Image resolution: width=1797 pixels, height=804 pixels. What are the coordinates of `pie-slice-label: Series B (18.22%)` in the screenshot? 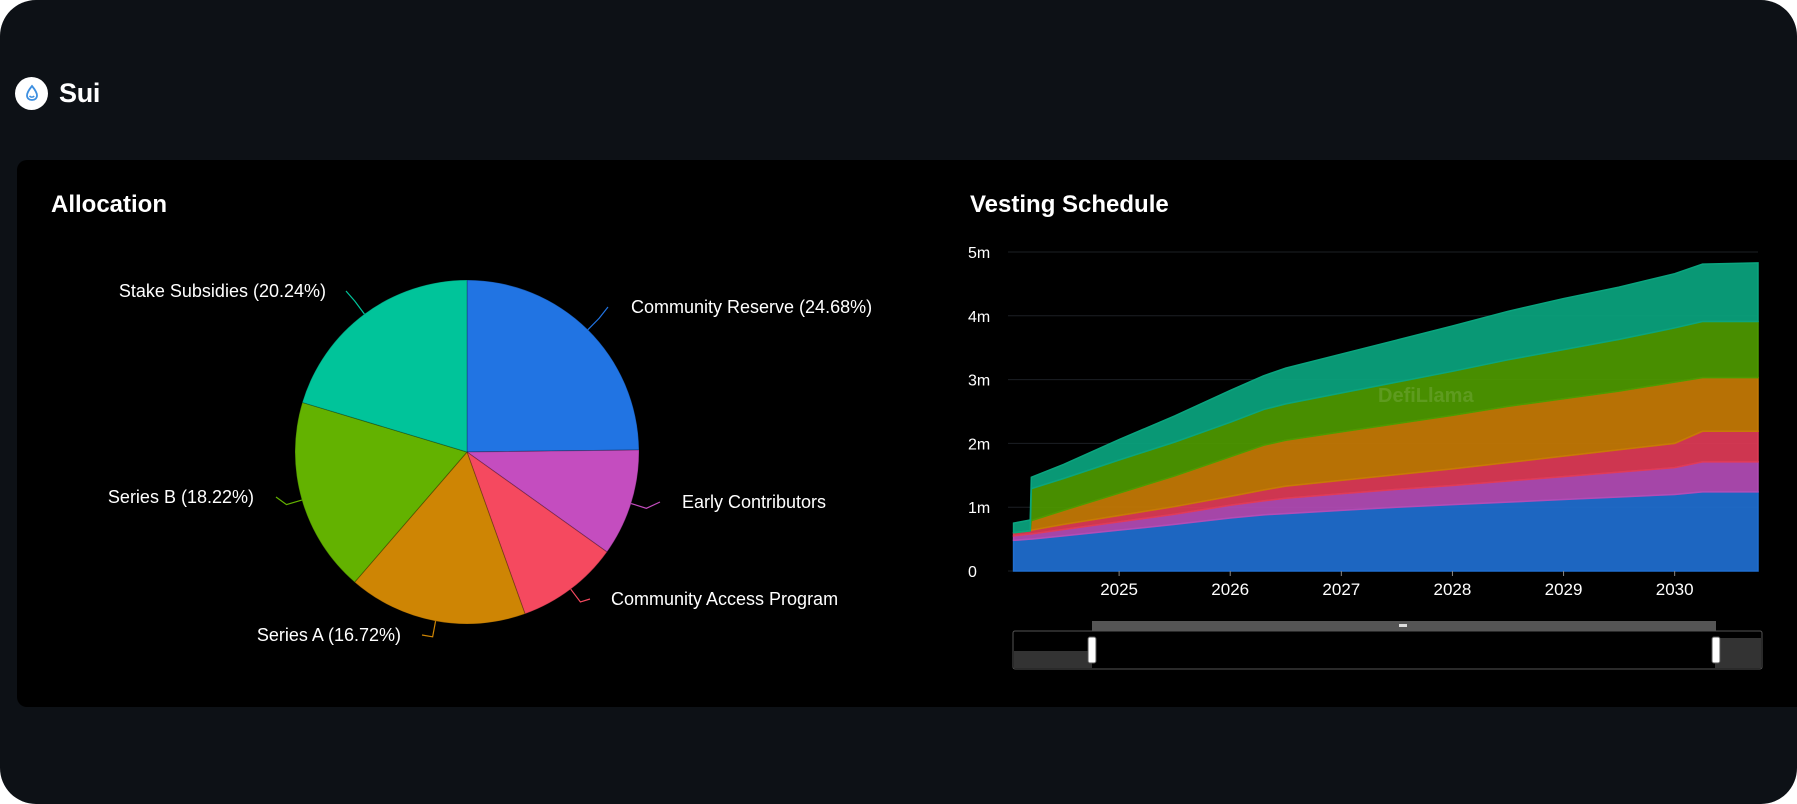 It's located at (181, 497).